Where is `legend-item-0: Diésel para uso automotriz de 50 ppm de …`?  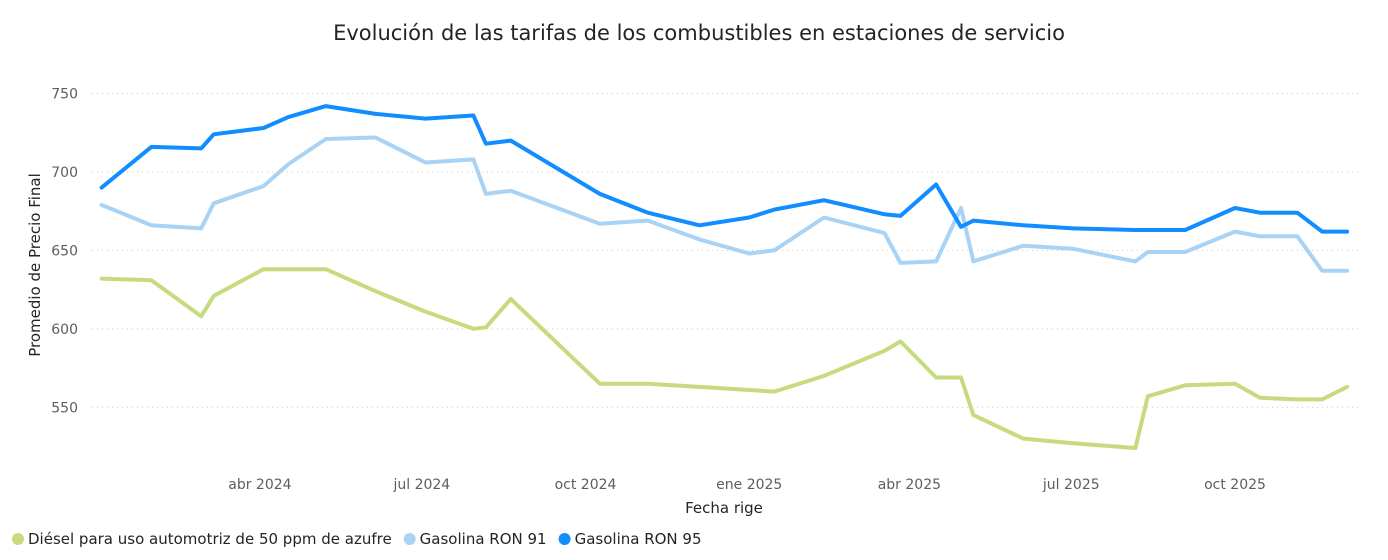 legend-item-0: Diésel para uso automotriz de 50 ppm de … is located at coordinates (202, 539).